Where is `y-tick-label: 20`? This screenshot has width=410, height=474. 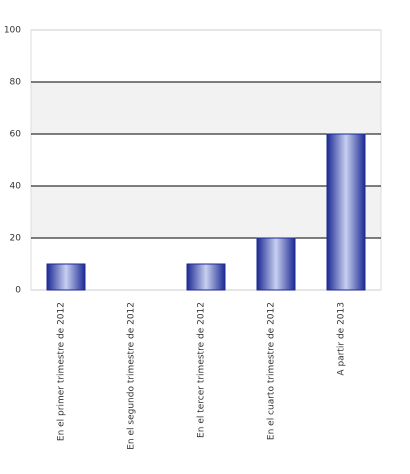
y-tick-label: 20 is located at coordinates (16, 239).